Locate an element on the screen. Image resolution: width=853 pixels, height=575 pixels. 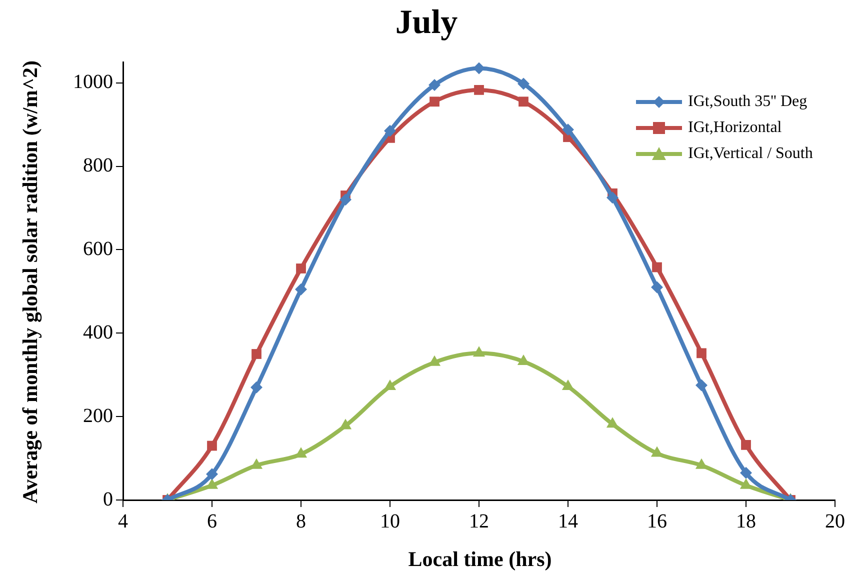
y-tick-label: 600 is located at coordinates (98, 249).